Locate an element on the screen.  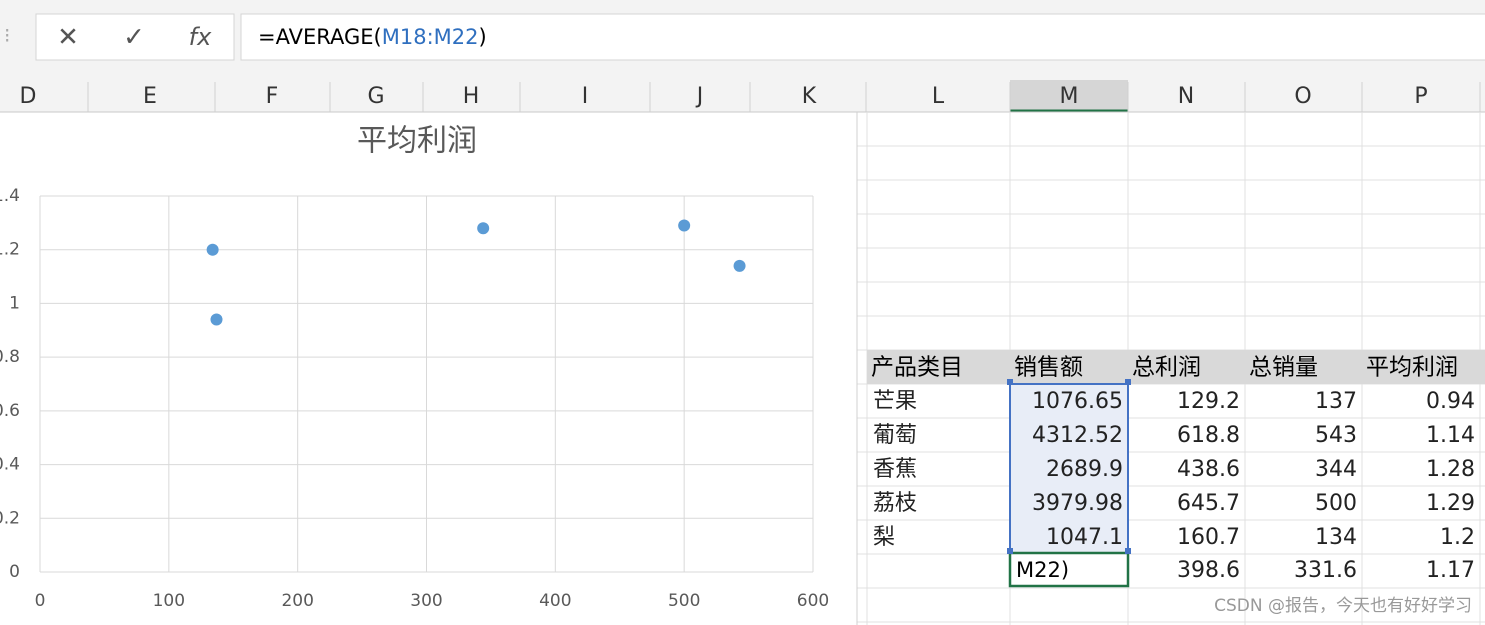
formula-ref: M18:M22 is located at coordinates (430, 37).